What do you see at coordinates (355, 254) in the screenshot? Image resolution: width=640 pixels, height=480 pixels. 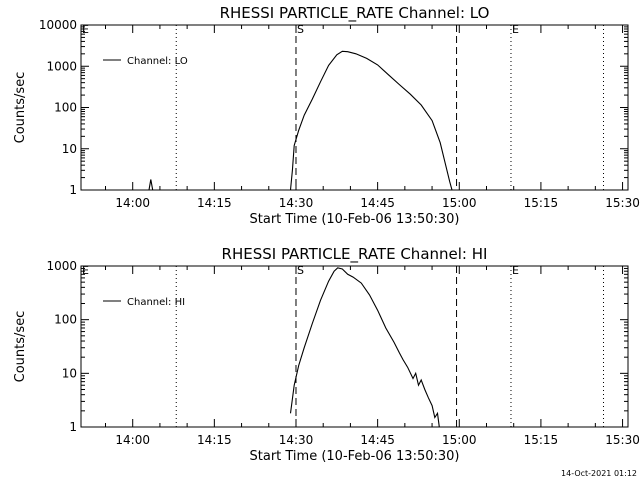 I see `chart-title: RHESSI PARTICLE_RATE Channel: HI` at bounding box center [355, 254].